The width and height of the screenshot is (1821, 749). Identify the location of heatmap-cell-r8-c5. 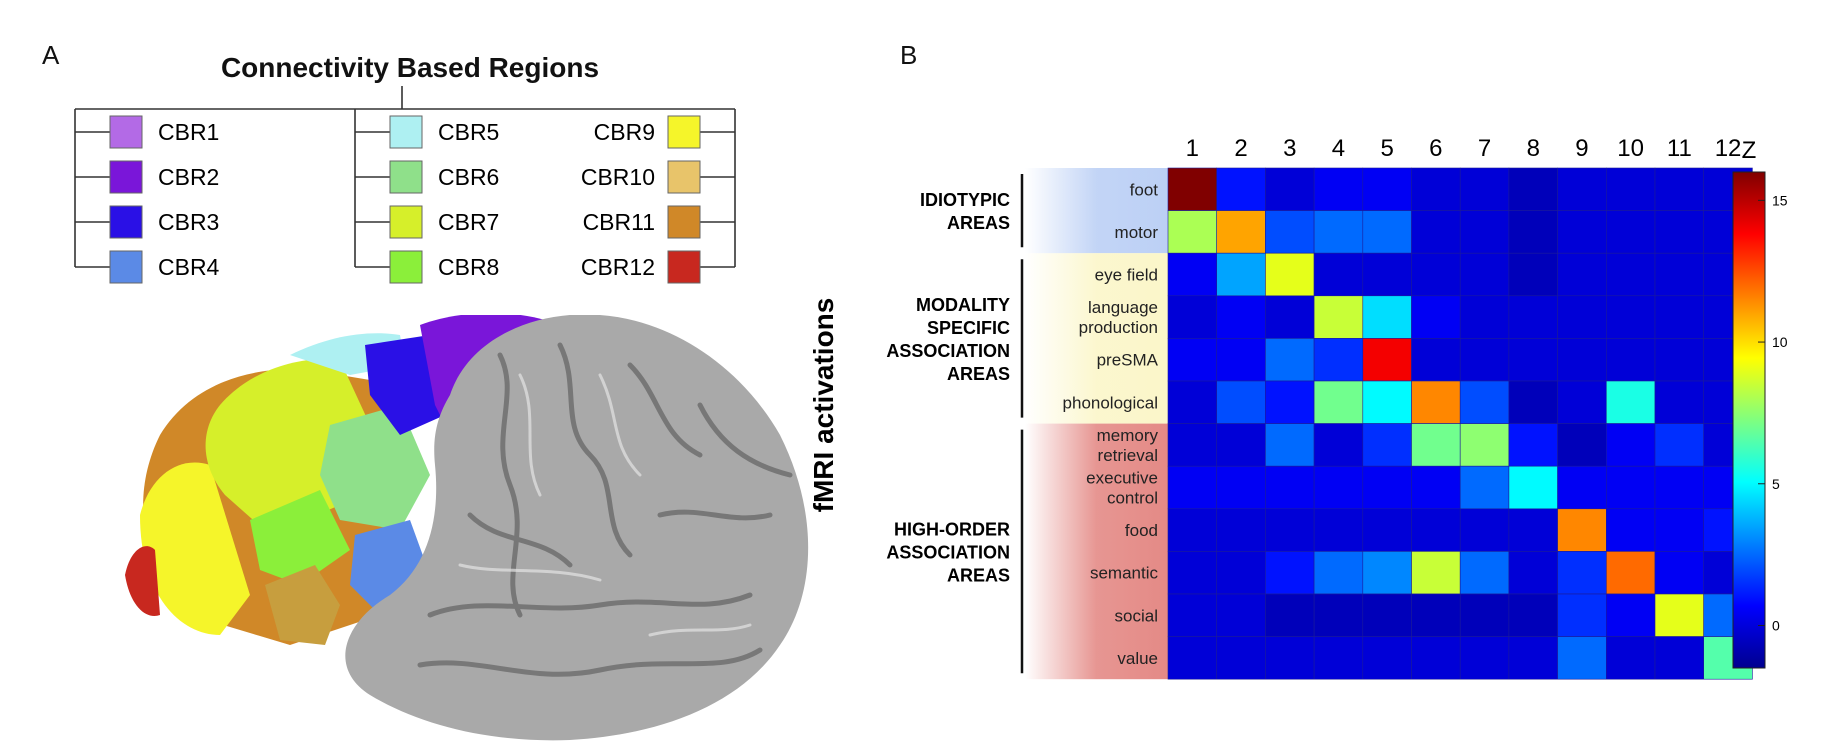
(1436, 530).